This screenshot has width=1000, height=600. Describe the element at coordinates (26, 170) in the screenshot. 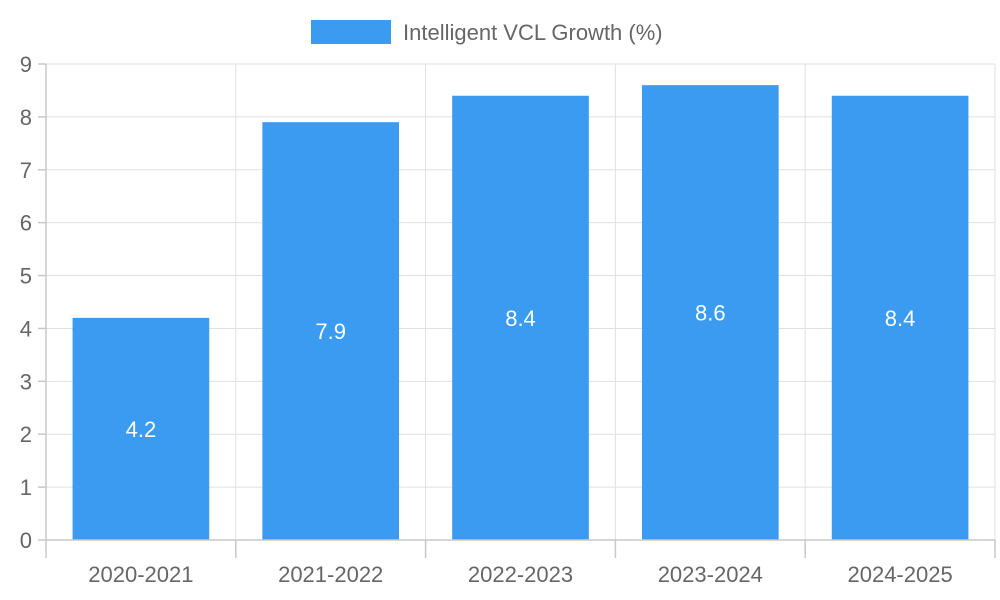

I see `y-tick-label: 7` at that location.